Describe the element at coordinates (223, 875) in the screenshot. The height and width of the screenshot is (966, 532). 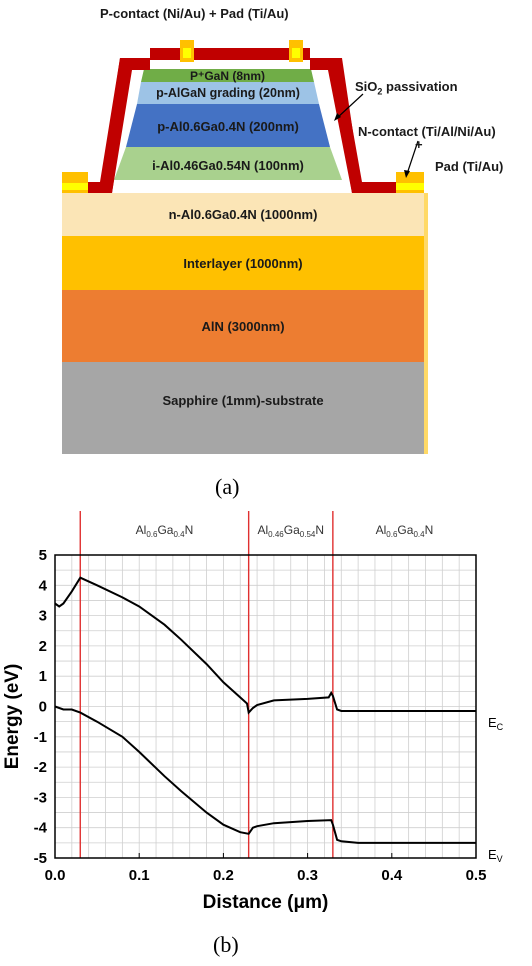
I see `x-tick-label: 0.2` at that location.